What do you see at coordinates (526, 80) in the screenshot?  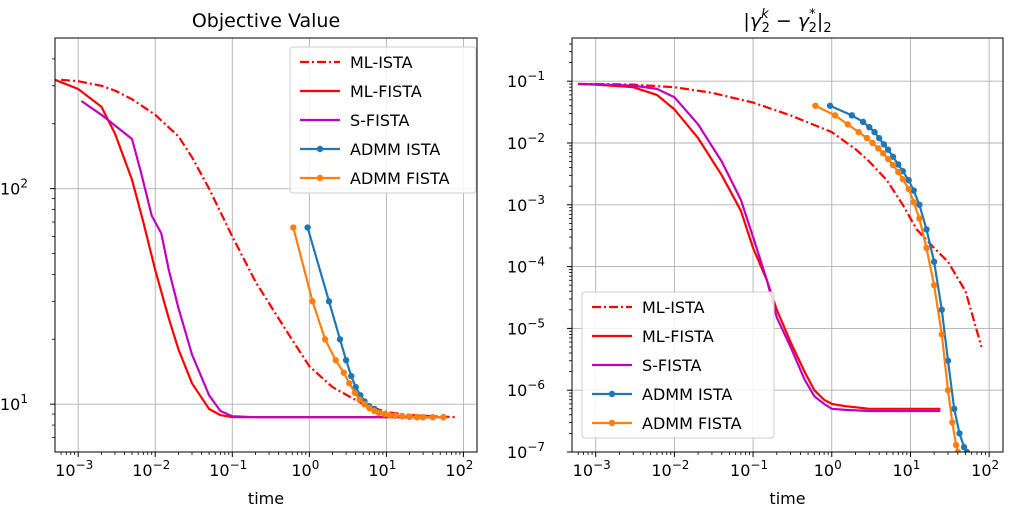 I see `y-tick-label: 10⁻¹` at bounding box center [526, 80].